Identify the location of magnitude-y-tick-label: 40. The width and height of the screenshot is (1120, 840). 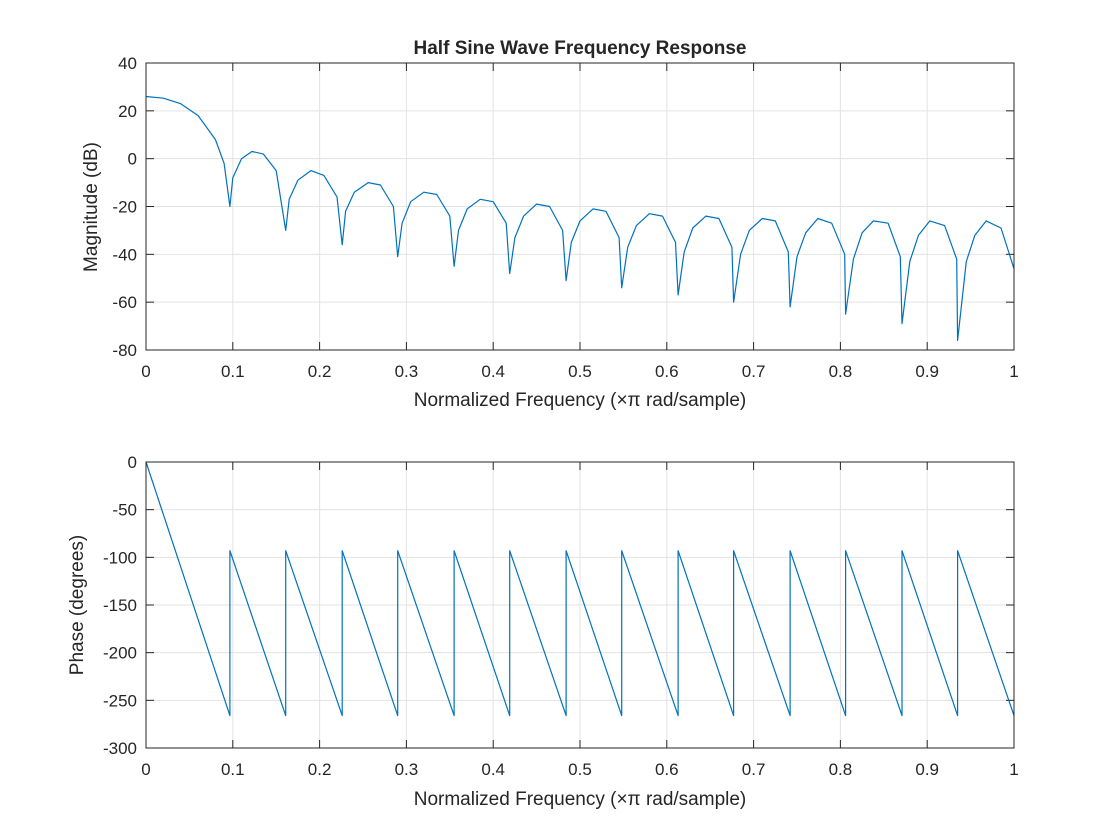
(127, 63).